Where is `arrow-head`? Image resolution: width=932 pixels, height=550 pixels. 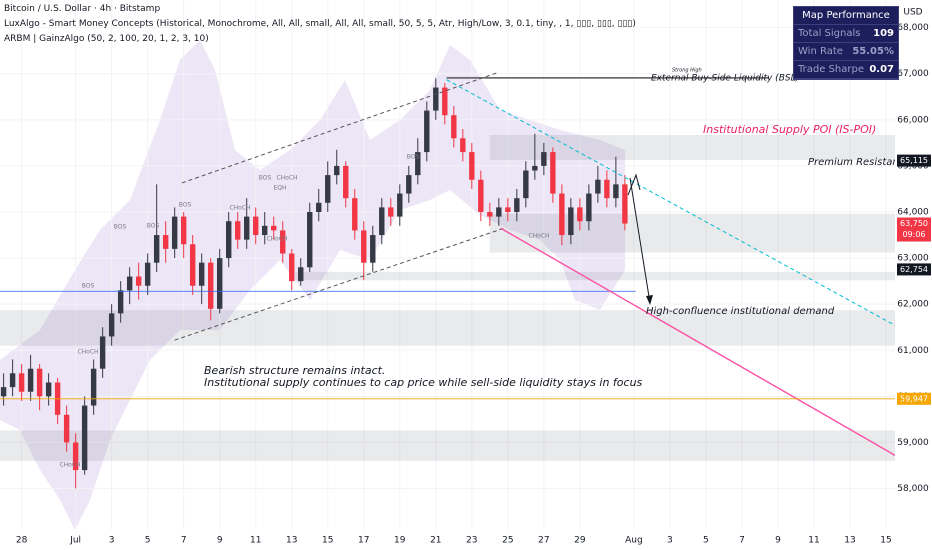 arrow-head is located at coordinates (649, 300).